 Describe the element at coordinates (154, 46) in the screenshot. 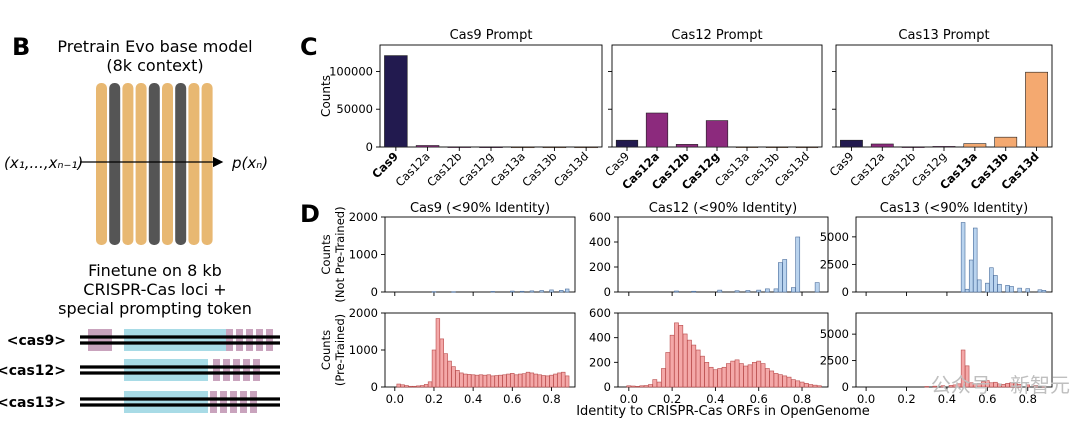

I see `panel-b-title-line1: Pretrain Evo base model` at that location.